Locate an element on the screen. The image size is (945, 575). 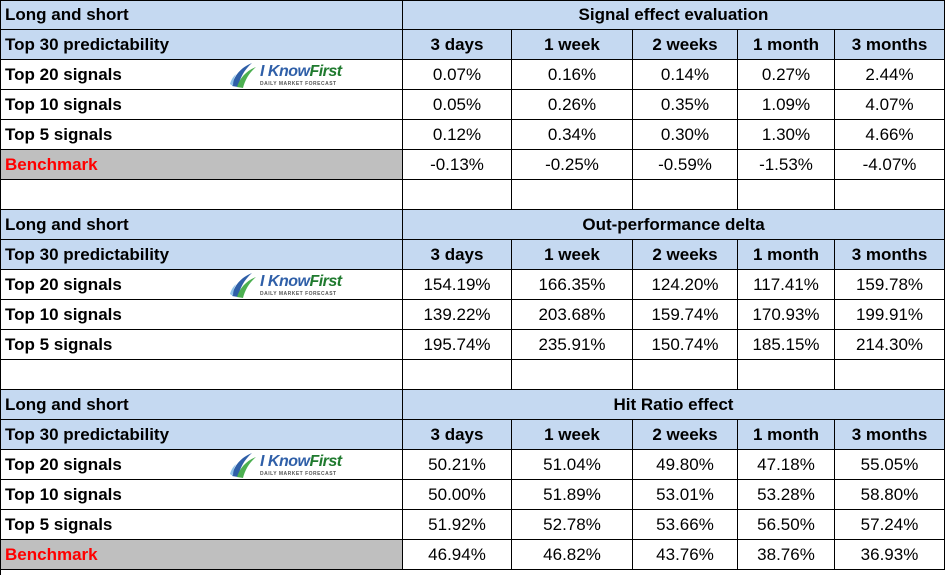
value-cell: 49.80% is located at coordinates (685, 465).